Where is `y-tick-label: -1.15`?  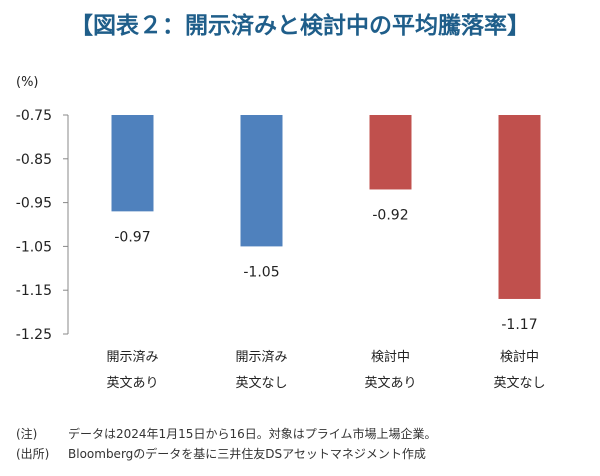
y-tick-label: -1.15 is located at coordinates (34, 291).